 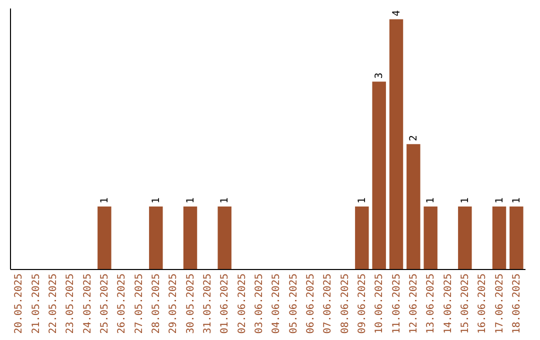 I want to click on x-tick-label: 24.05.2025, so click(x=88, y=304).